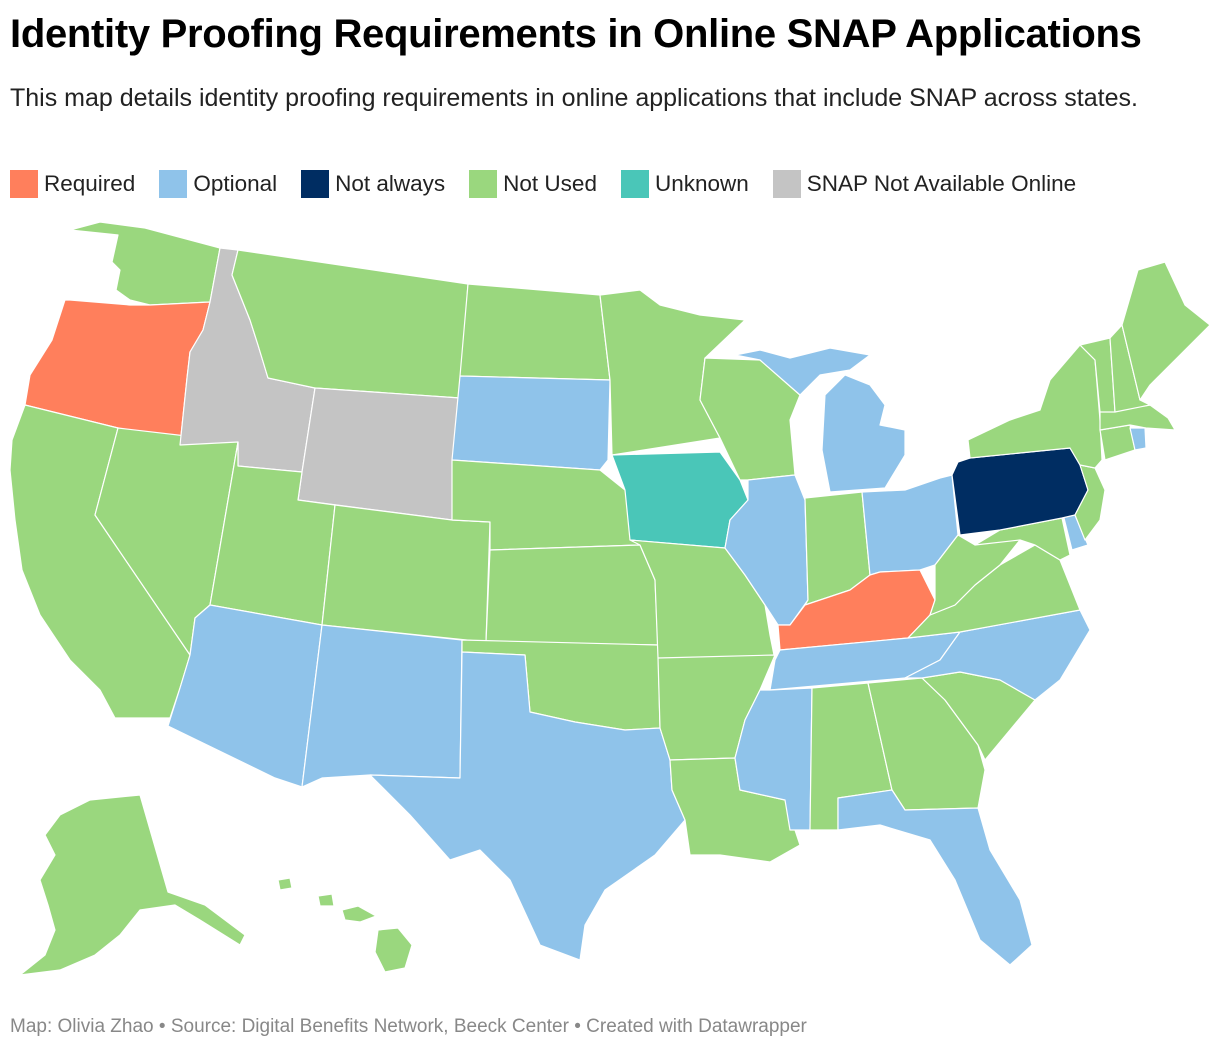 This screenshot has height=1054, width=1220. I want to click on state-ND, so click(535, 332).